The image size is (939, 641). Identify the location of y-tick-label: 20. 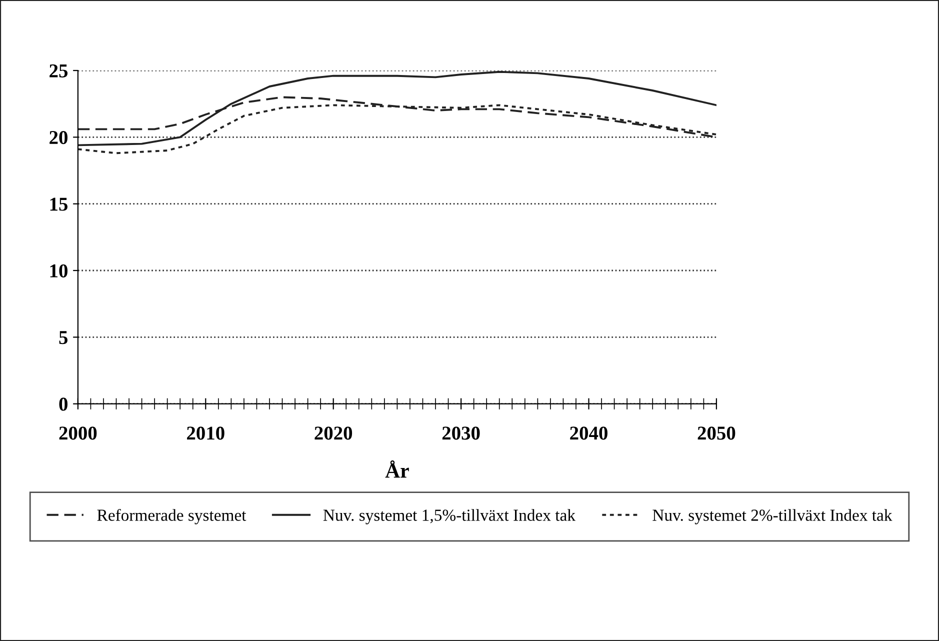
(59, 137).